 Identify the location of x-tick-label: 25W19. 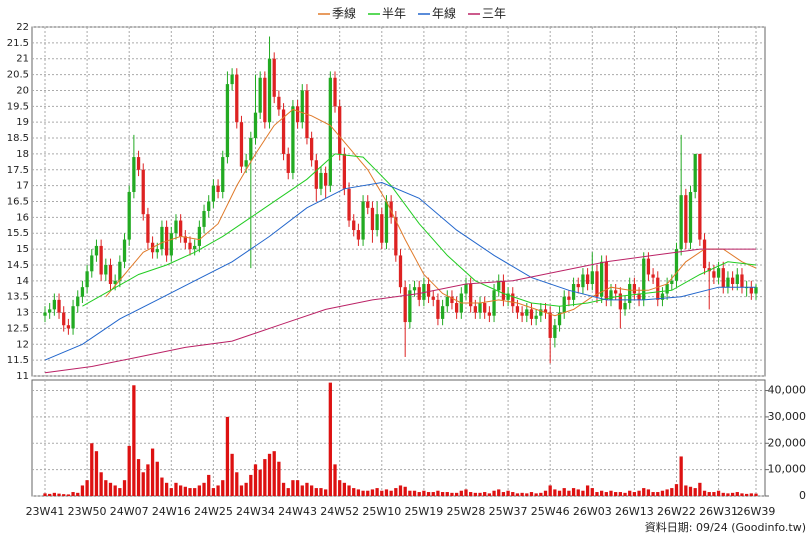
(423, 511).